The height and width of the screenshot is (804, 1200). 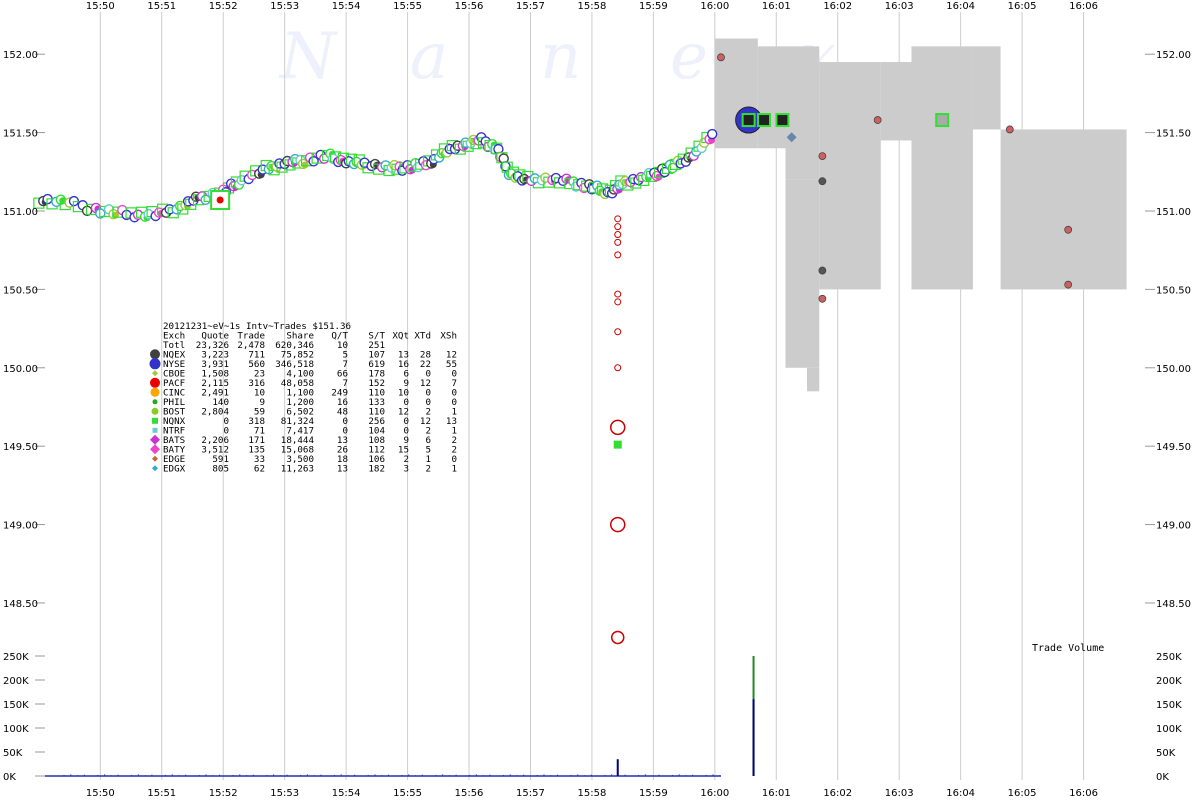 I want to click on stats-cell: 4,100, so click(x=300, y=374).